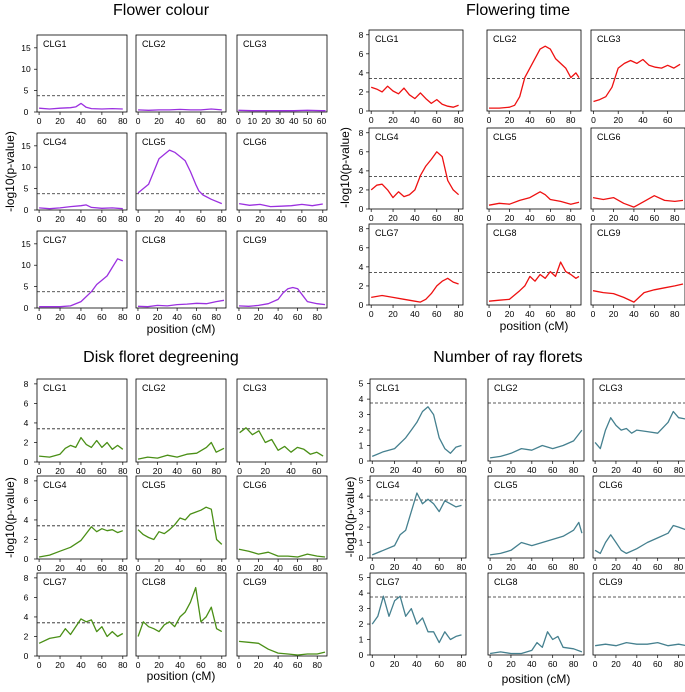 The image size is (685, 692). I want to click on y-tick-label: 6, so click(361, 152).